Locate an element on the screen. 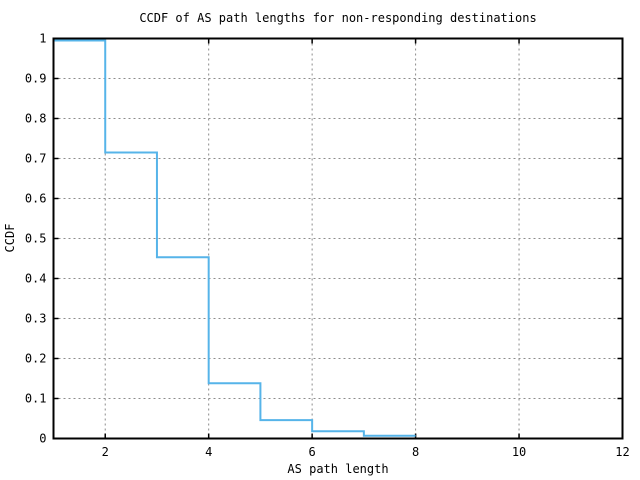  y-tick-label: 0.1 is located at coordinates (36, 399).